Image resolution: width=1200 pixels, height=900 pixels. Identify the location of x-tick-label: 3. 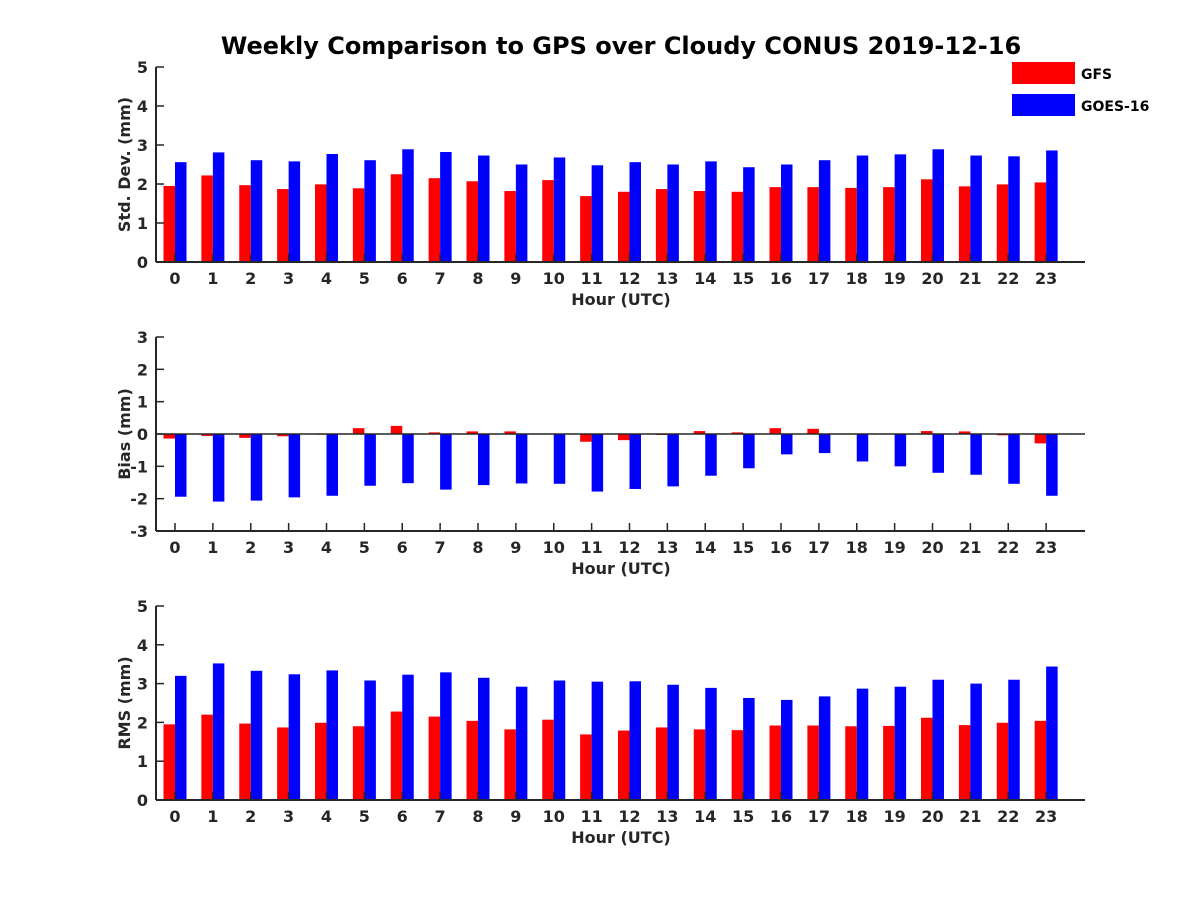
(288, 816).